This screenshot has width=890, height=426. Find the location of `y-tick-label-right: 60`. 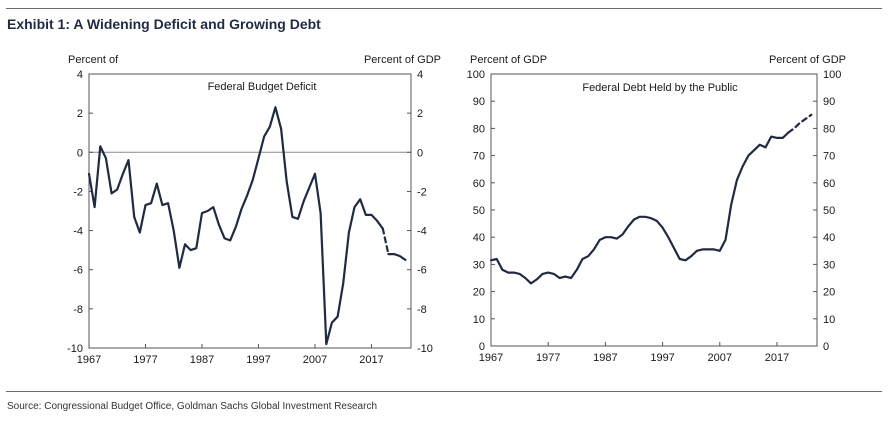

y-tick-label-right: 60 is located at coordinates (829, 184).